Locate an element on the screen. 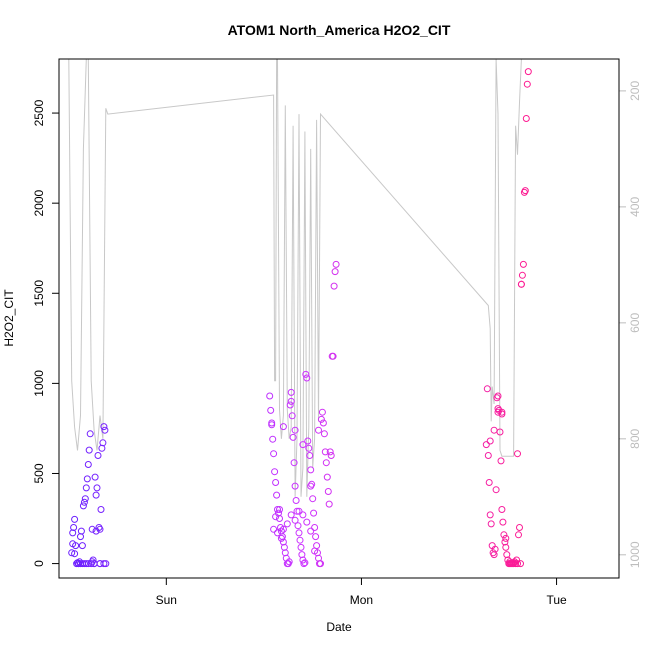 The height and width of the screenshot is (650, 650). right-axis: 200 400 600 800 1000 is located at coordinates (630, 324).